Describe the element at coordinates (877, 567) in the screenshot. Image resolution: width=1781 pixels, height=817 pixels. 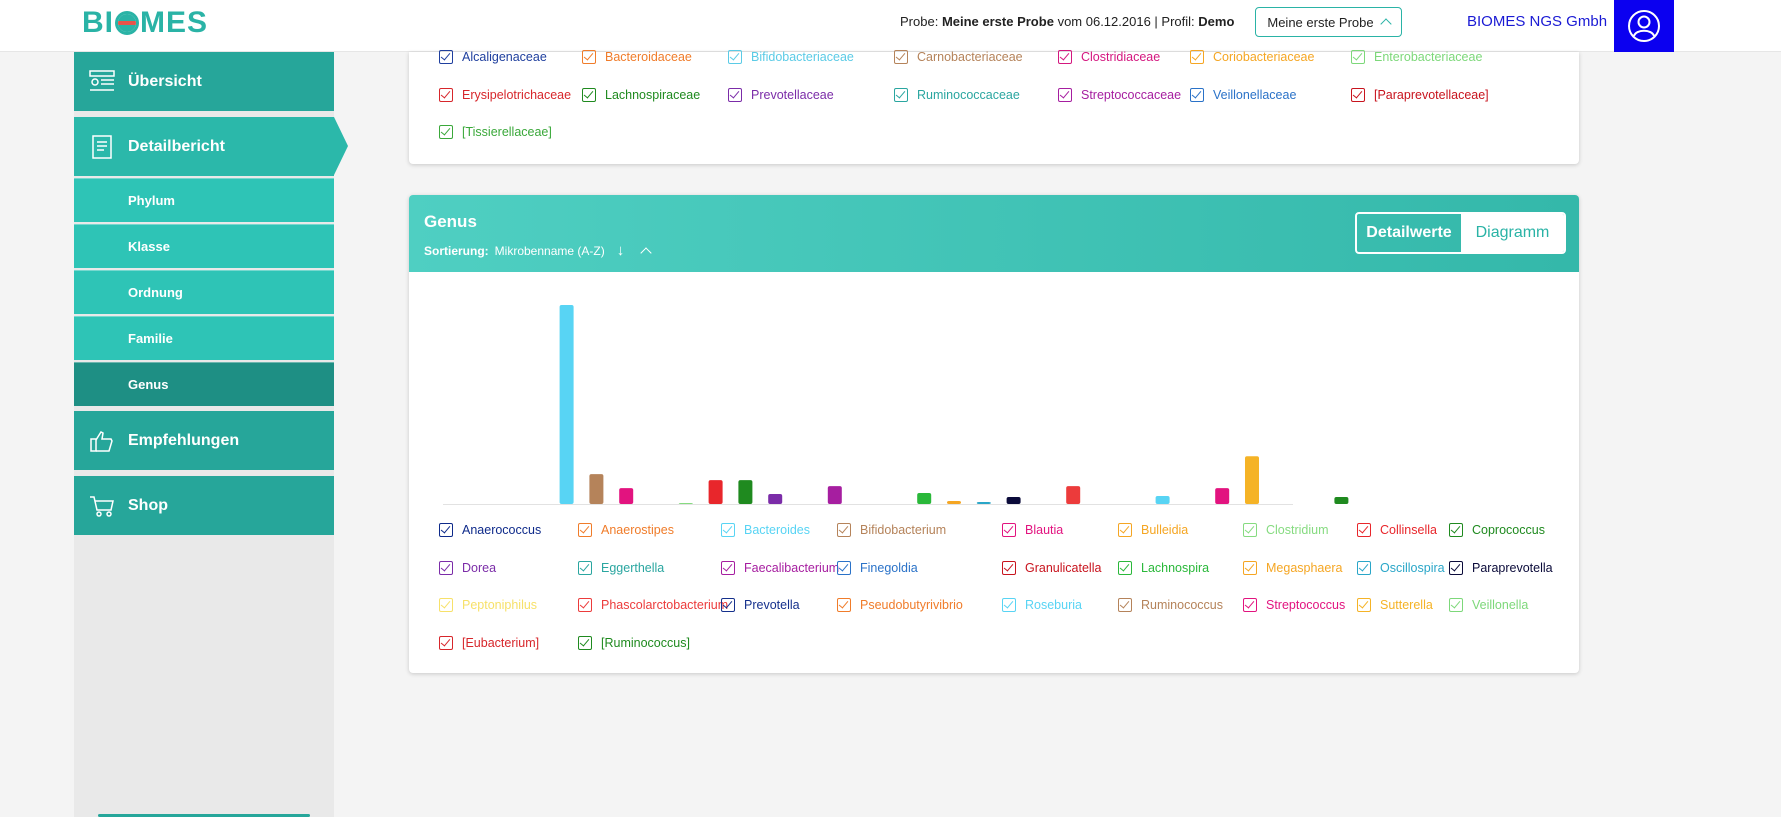
I see `legend-item: Finegoldia` at that location.